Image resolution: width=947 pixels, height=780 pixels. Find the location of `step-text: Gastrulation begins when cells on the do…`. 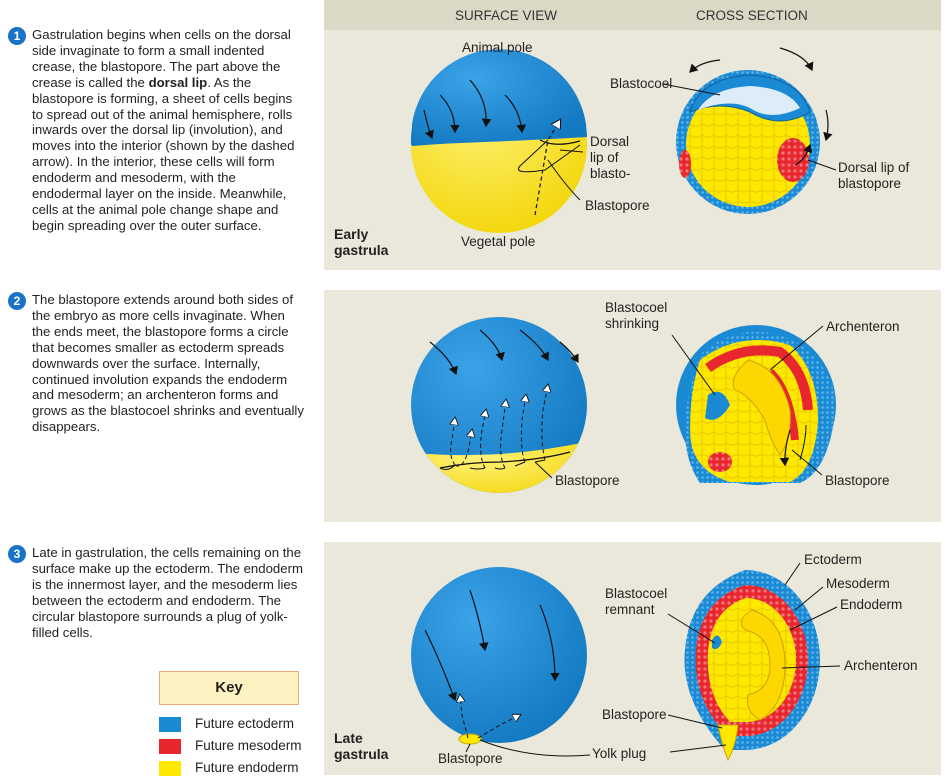

step-text: Gastrulation begins when cells on the do… is located at coordinates (163, 130).